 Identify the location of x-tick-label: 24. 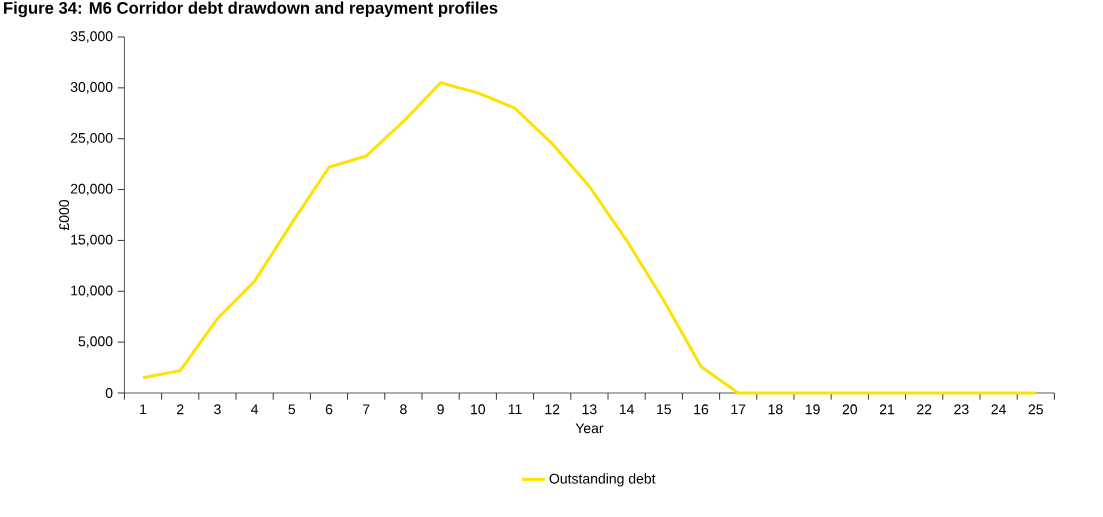
(998, 409).